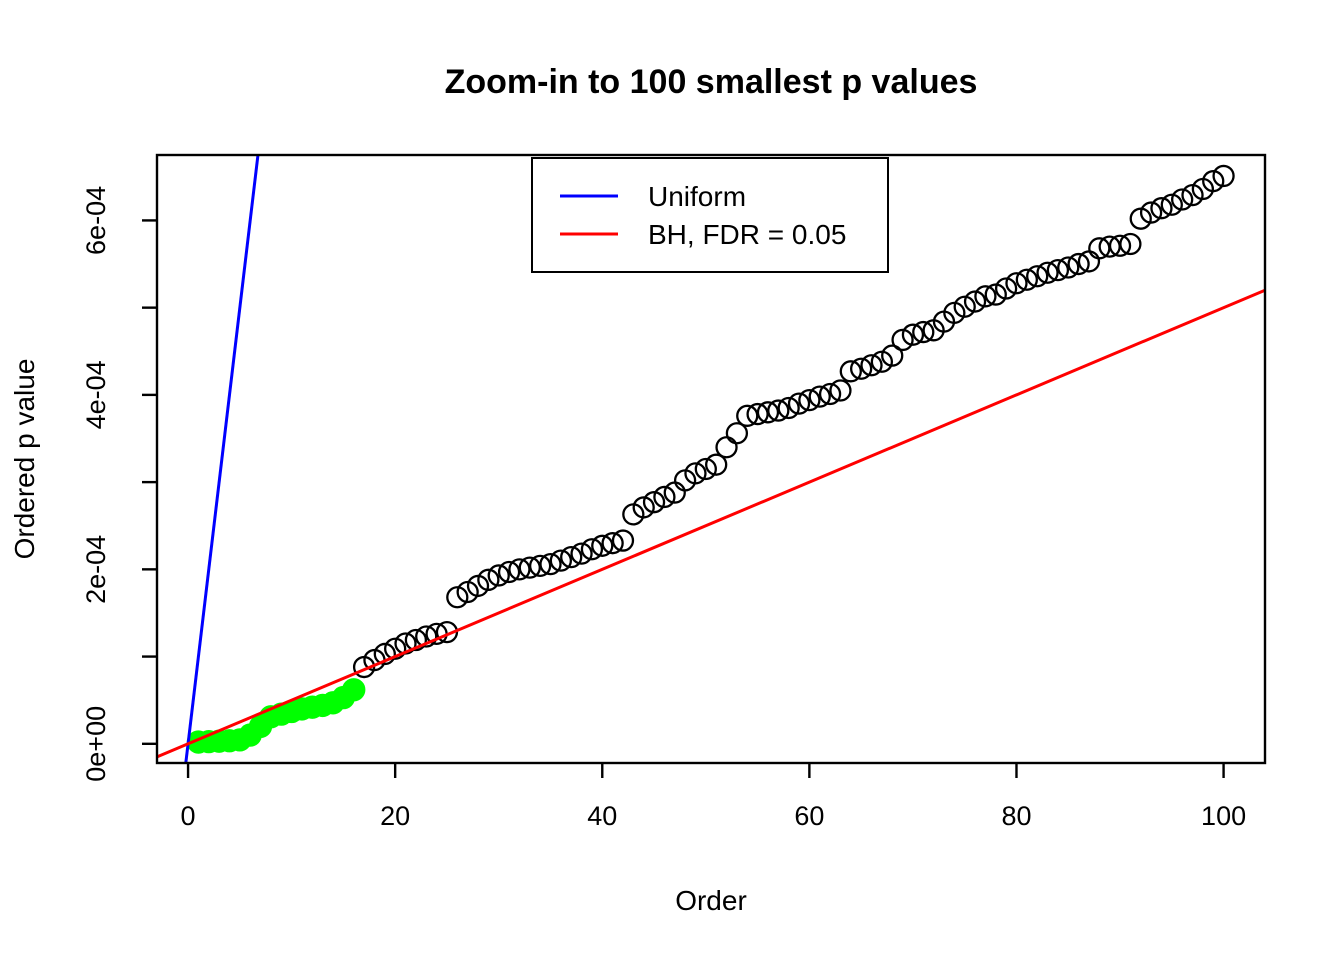 This screenshot has height=960, width=1344. What do you see at coordinates (96, 744) in the screenshot?
I see `y-tick-label: 0e+00` at bounding box center [96, 744].